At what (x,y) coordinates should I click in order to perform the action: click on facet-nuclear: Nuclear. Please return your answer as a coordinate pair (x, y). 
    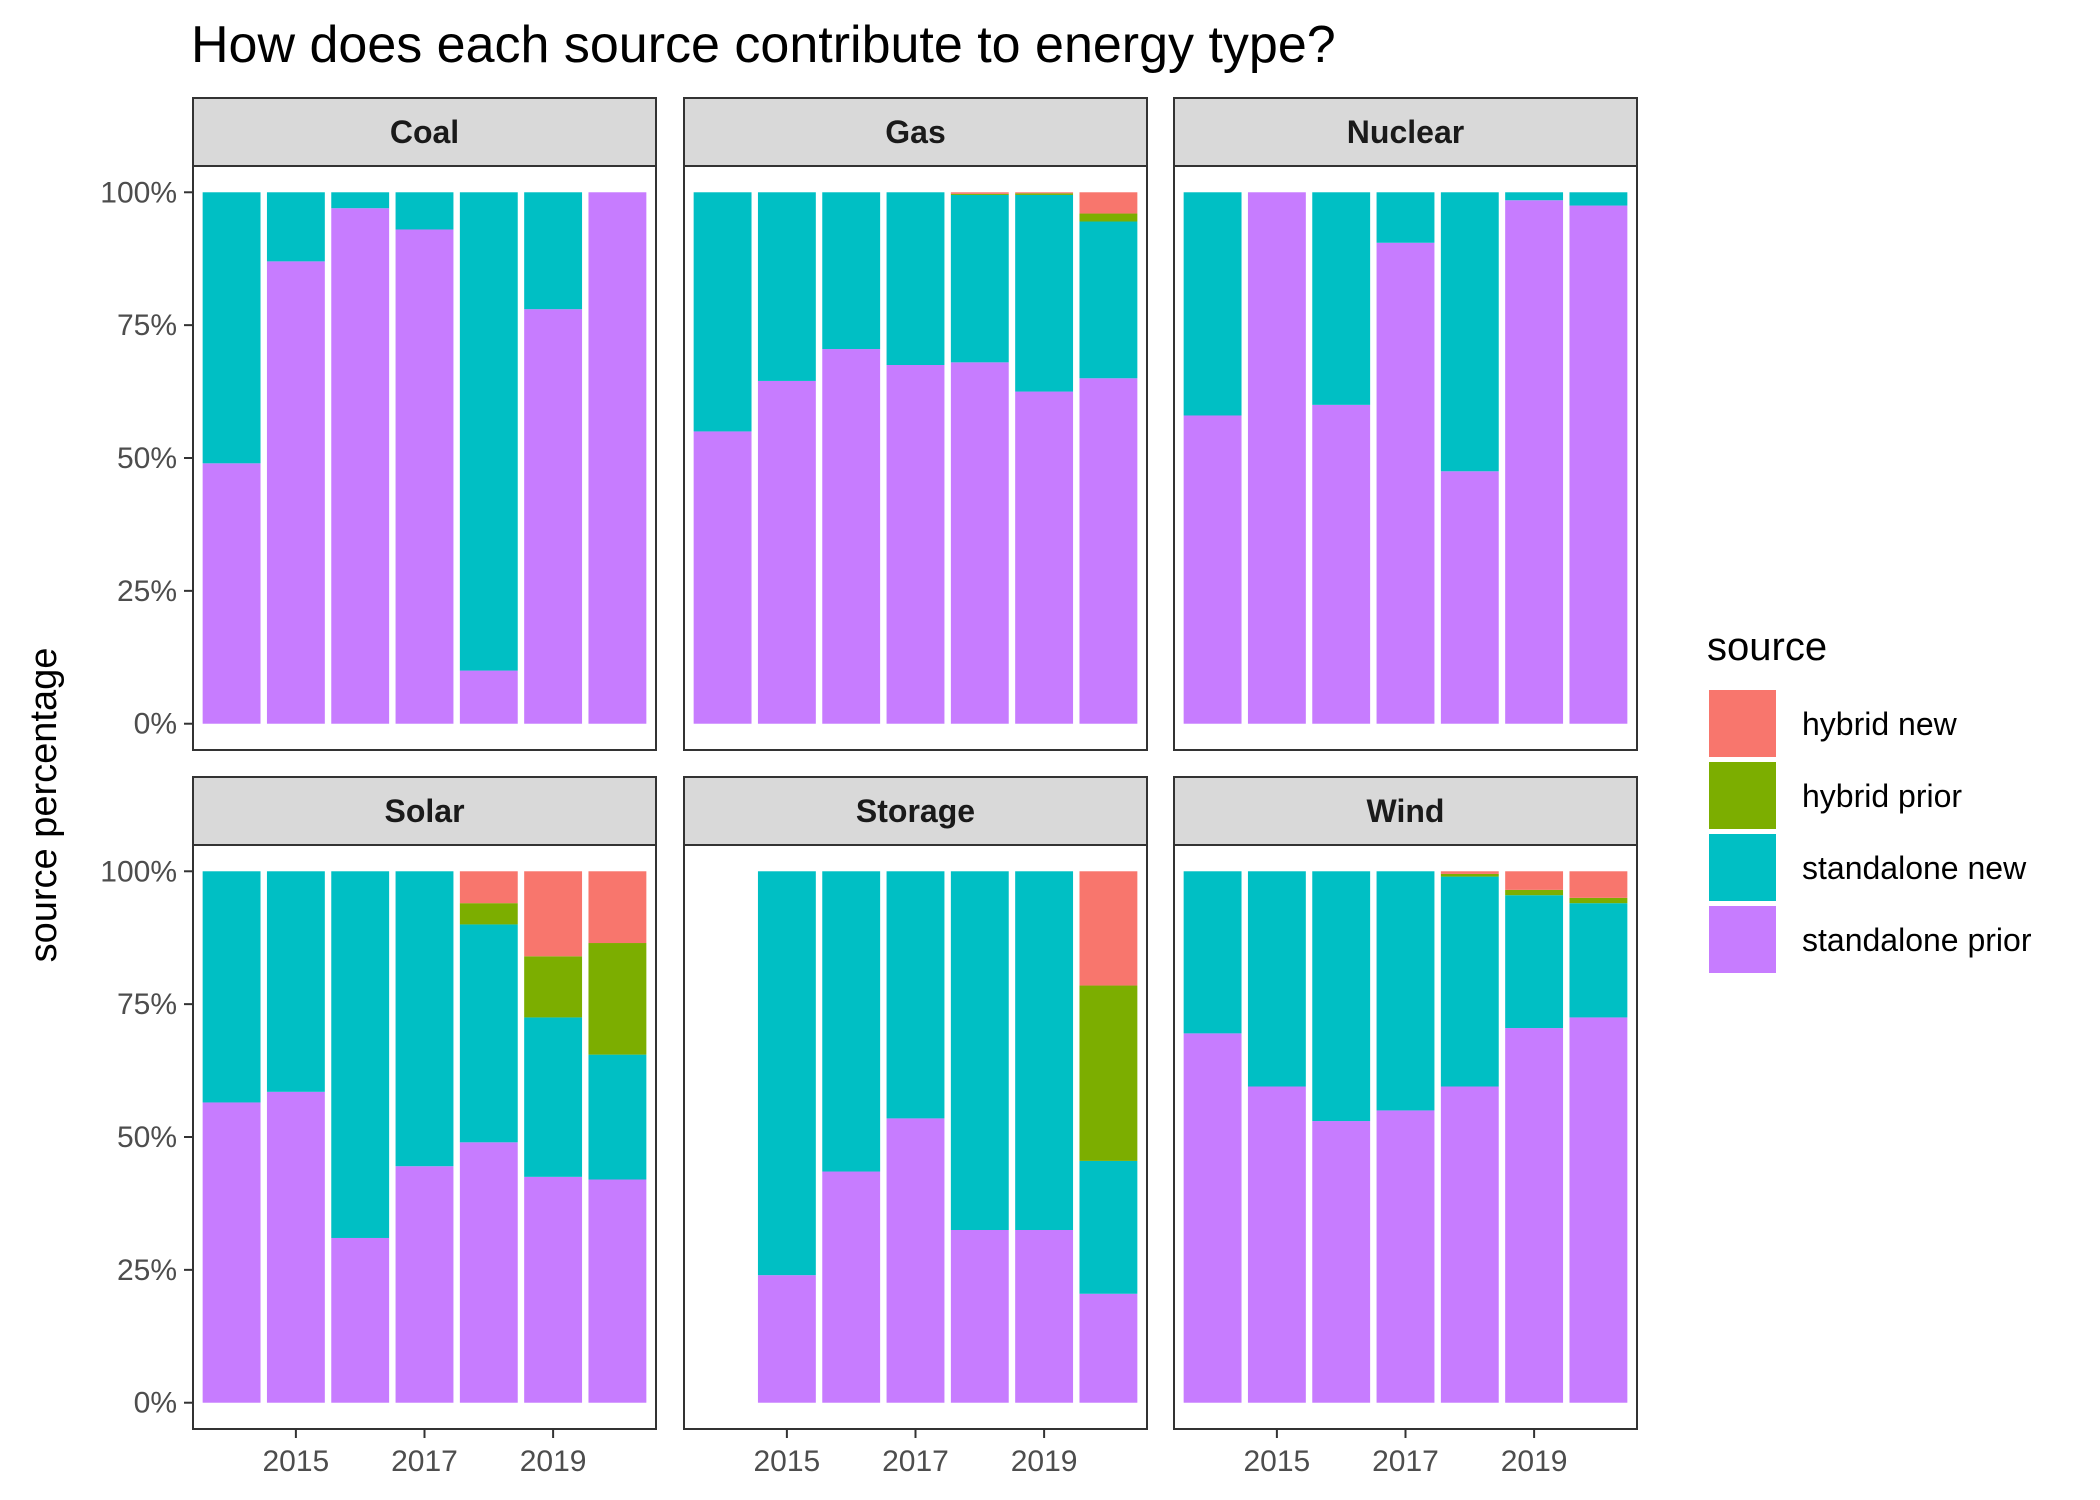
    Looking at the image, I should click on (1405, 424).